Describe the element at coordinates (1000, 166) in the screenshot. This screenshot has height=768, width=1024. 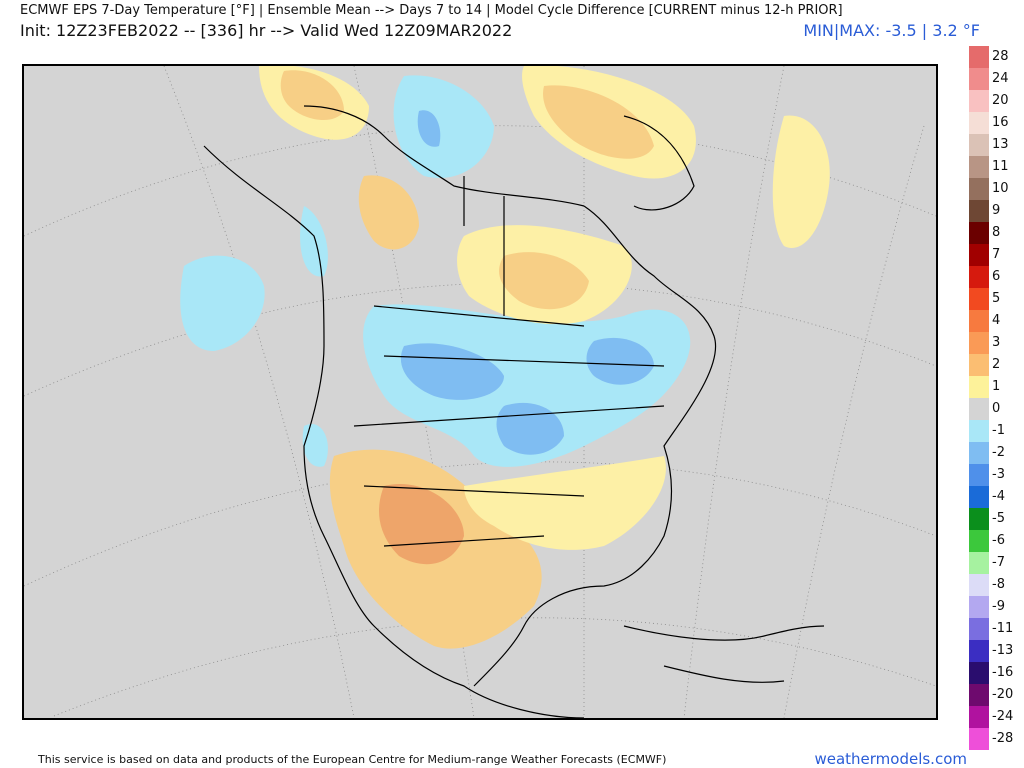
I see `legend-label: 11` at that location.